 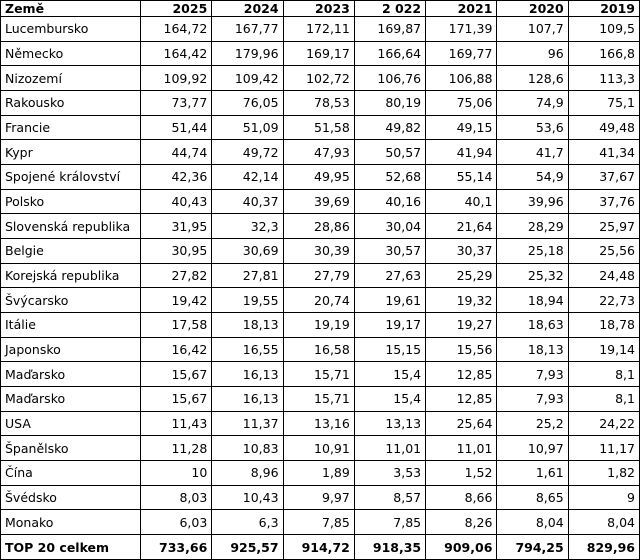 What do you see at coordinates (603, 399) in the screenshot?
I see `value-cell: 8,1` at bounding box center [603, 399].